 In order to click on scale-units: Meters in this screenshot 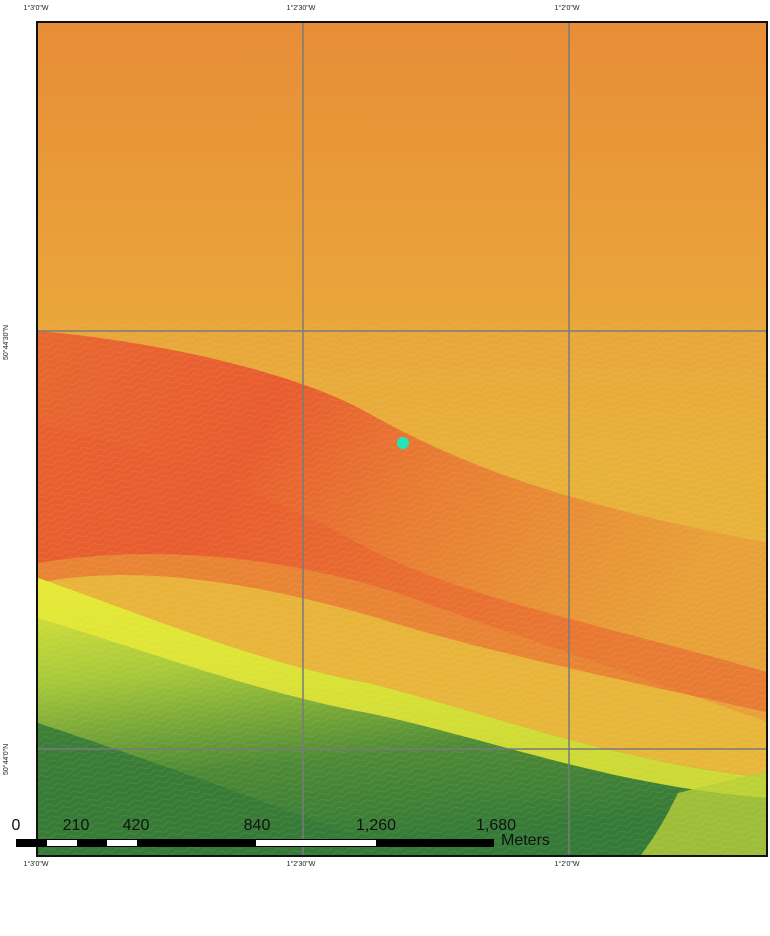, I will do `click(525, 840)`.